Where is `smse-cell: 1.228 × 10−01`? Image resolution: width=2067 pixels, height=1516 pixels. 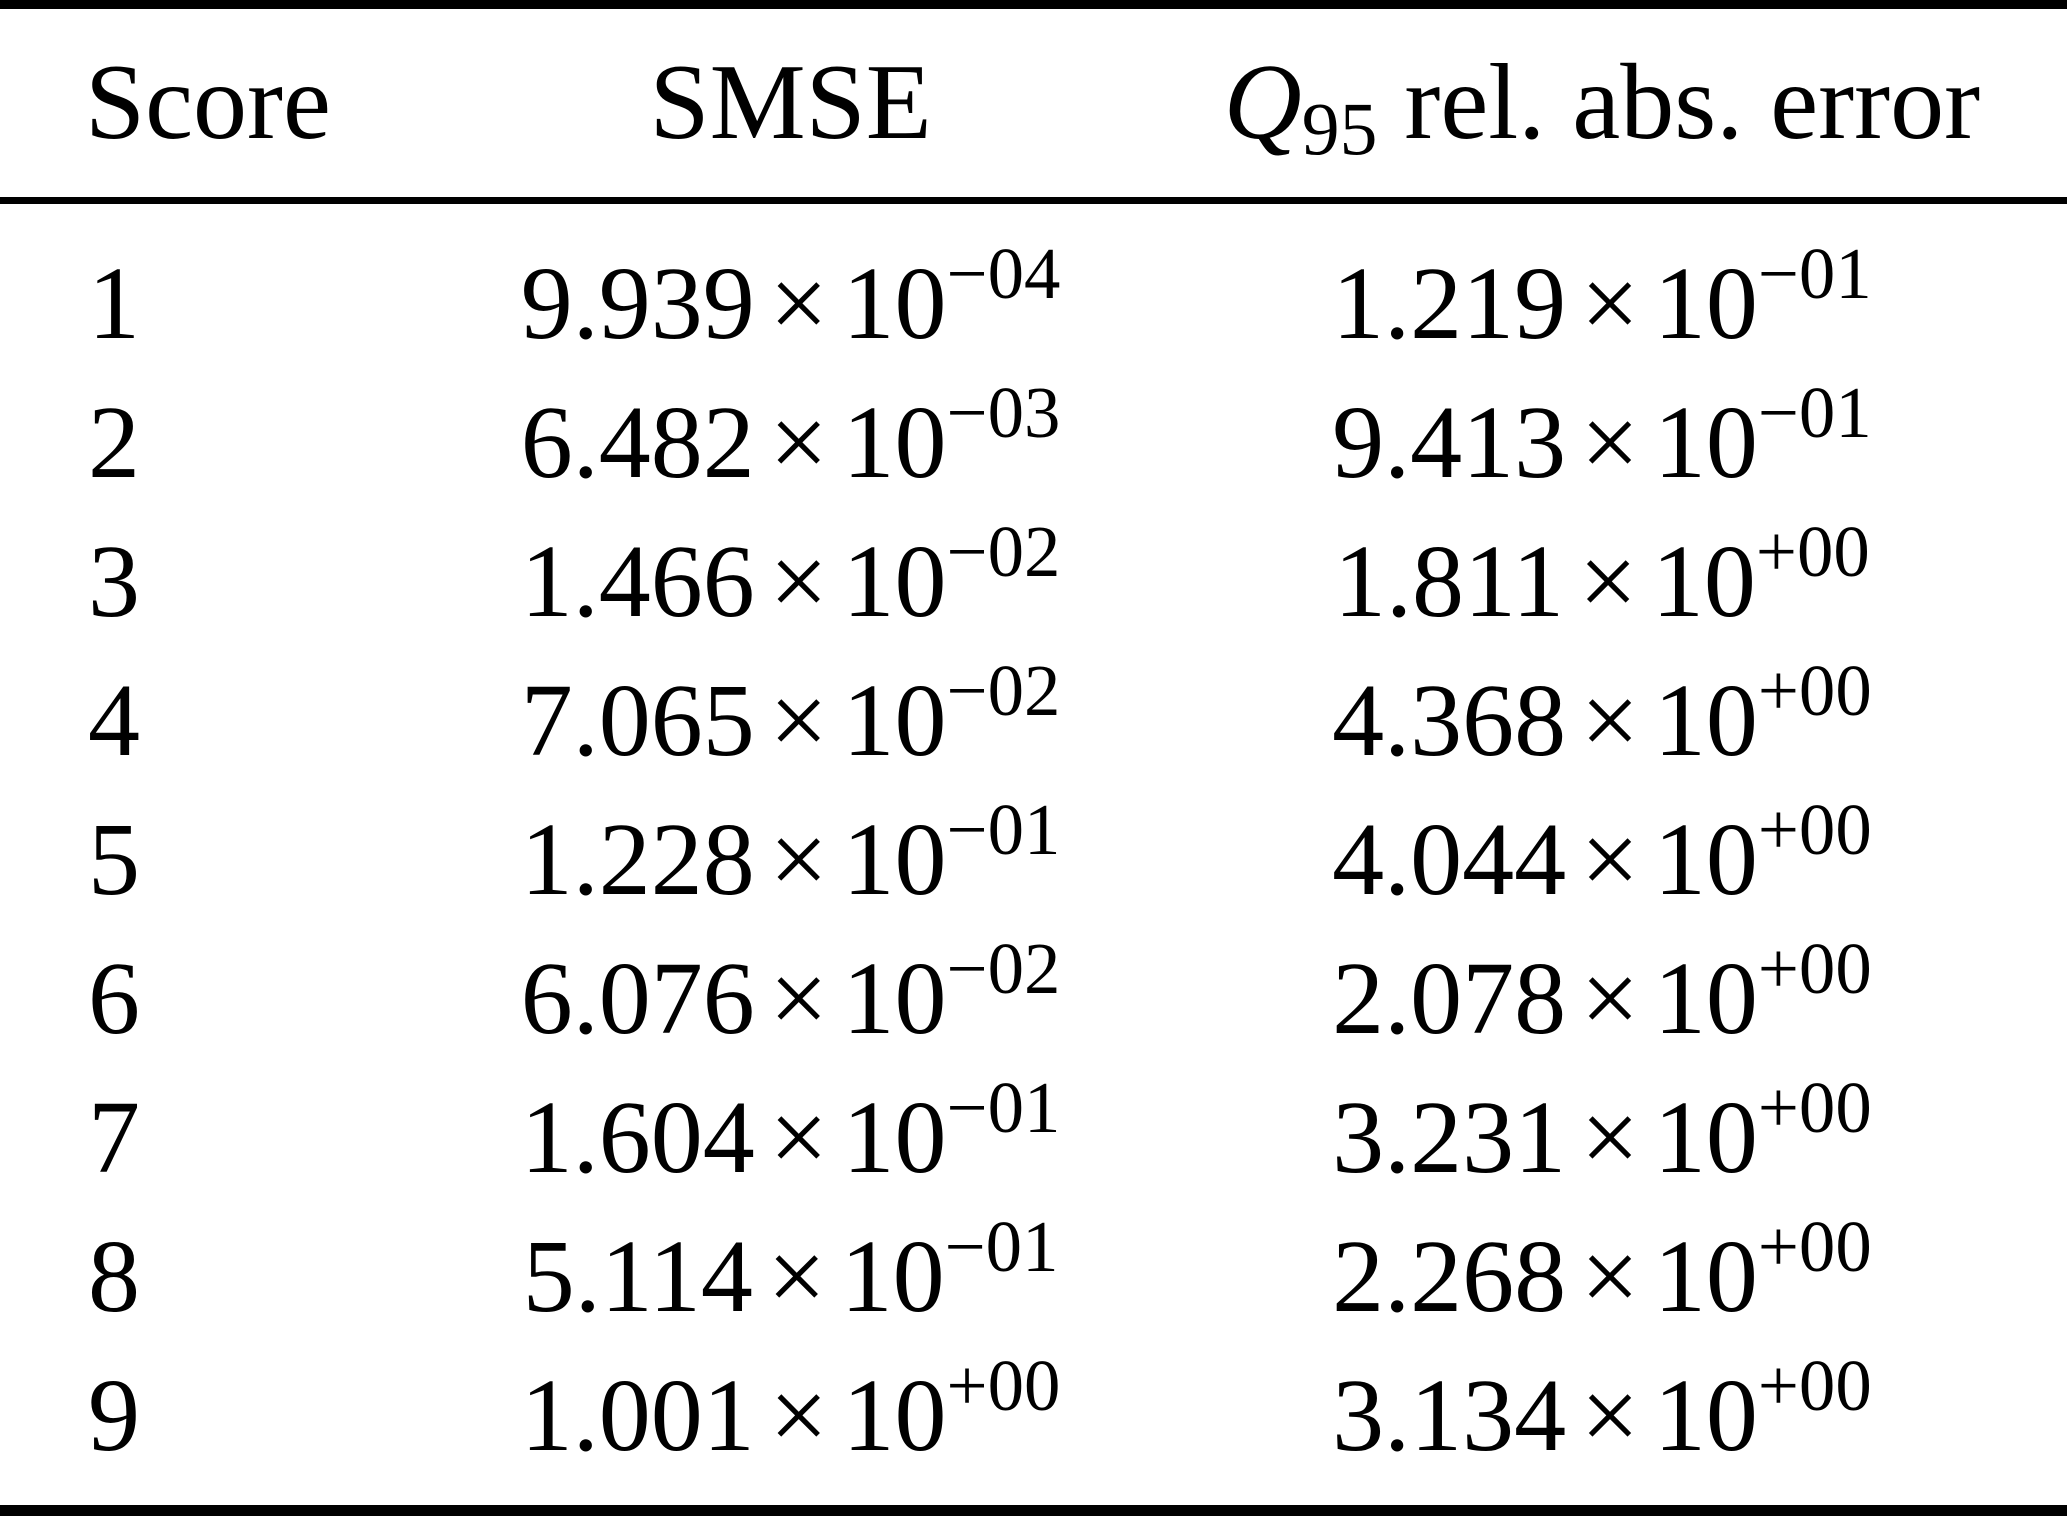 smse-cell: 1.228 × 10−01 is located at coordinates (790, 859).